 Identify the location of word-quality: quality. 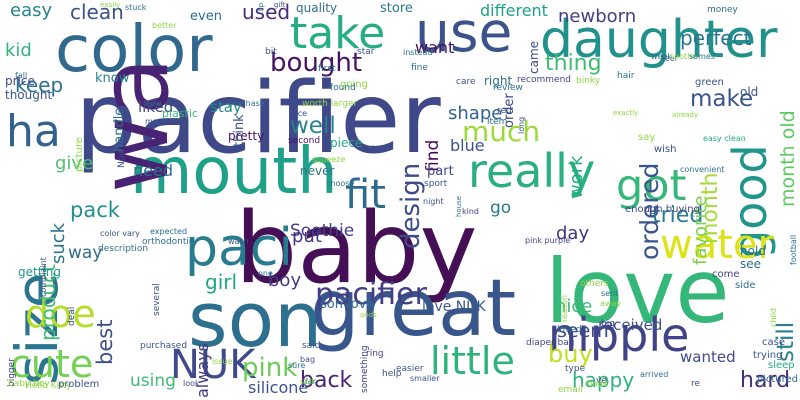
(317, 8).